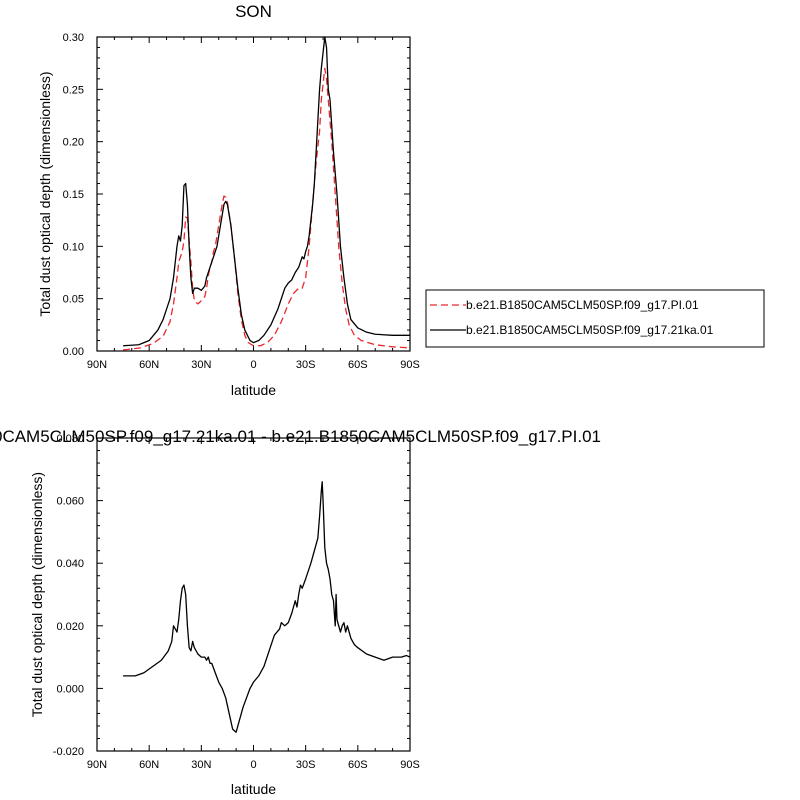  What do you see at coordinates (70, 439) in the screenshot?
I see `y-tick-label: 0.080` at bounding box center [70, 439].